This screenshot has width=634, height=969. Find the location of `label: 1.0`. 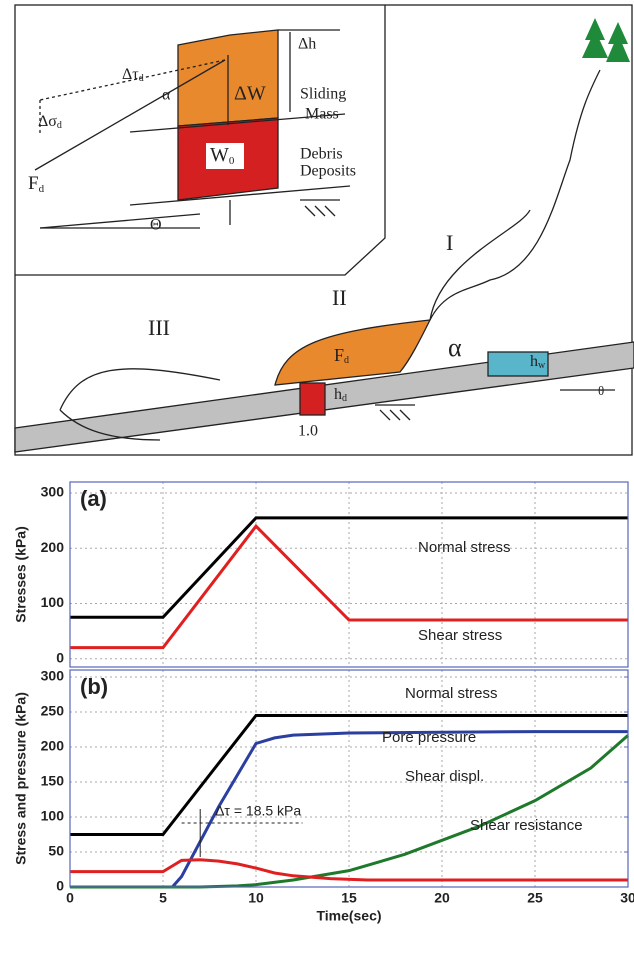

label: 1.0 is located at coordinates (308, 431).